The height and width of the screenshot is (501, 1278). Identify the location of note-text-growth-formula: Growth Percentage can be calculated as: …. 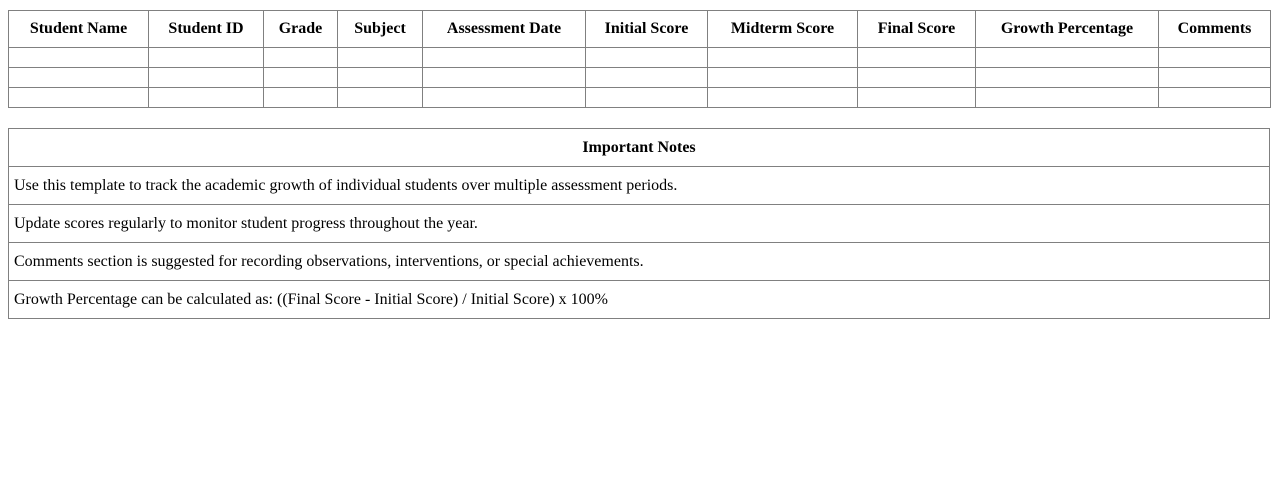
(639, 299).